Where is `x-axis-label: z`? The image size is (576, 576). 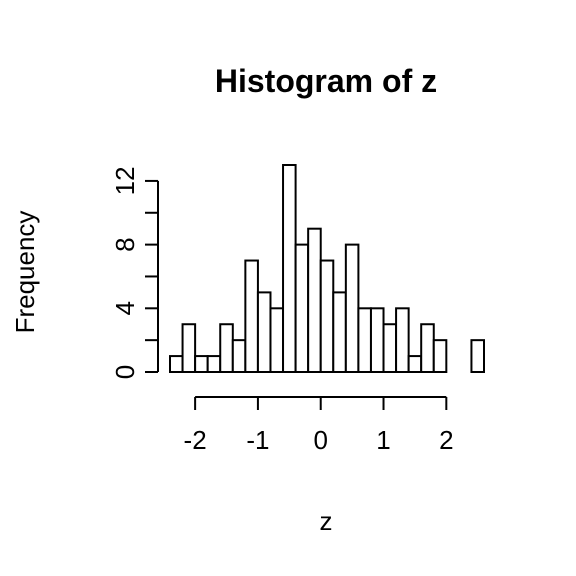 x-axis-label: z is located at coordinates (326, 521).